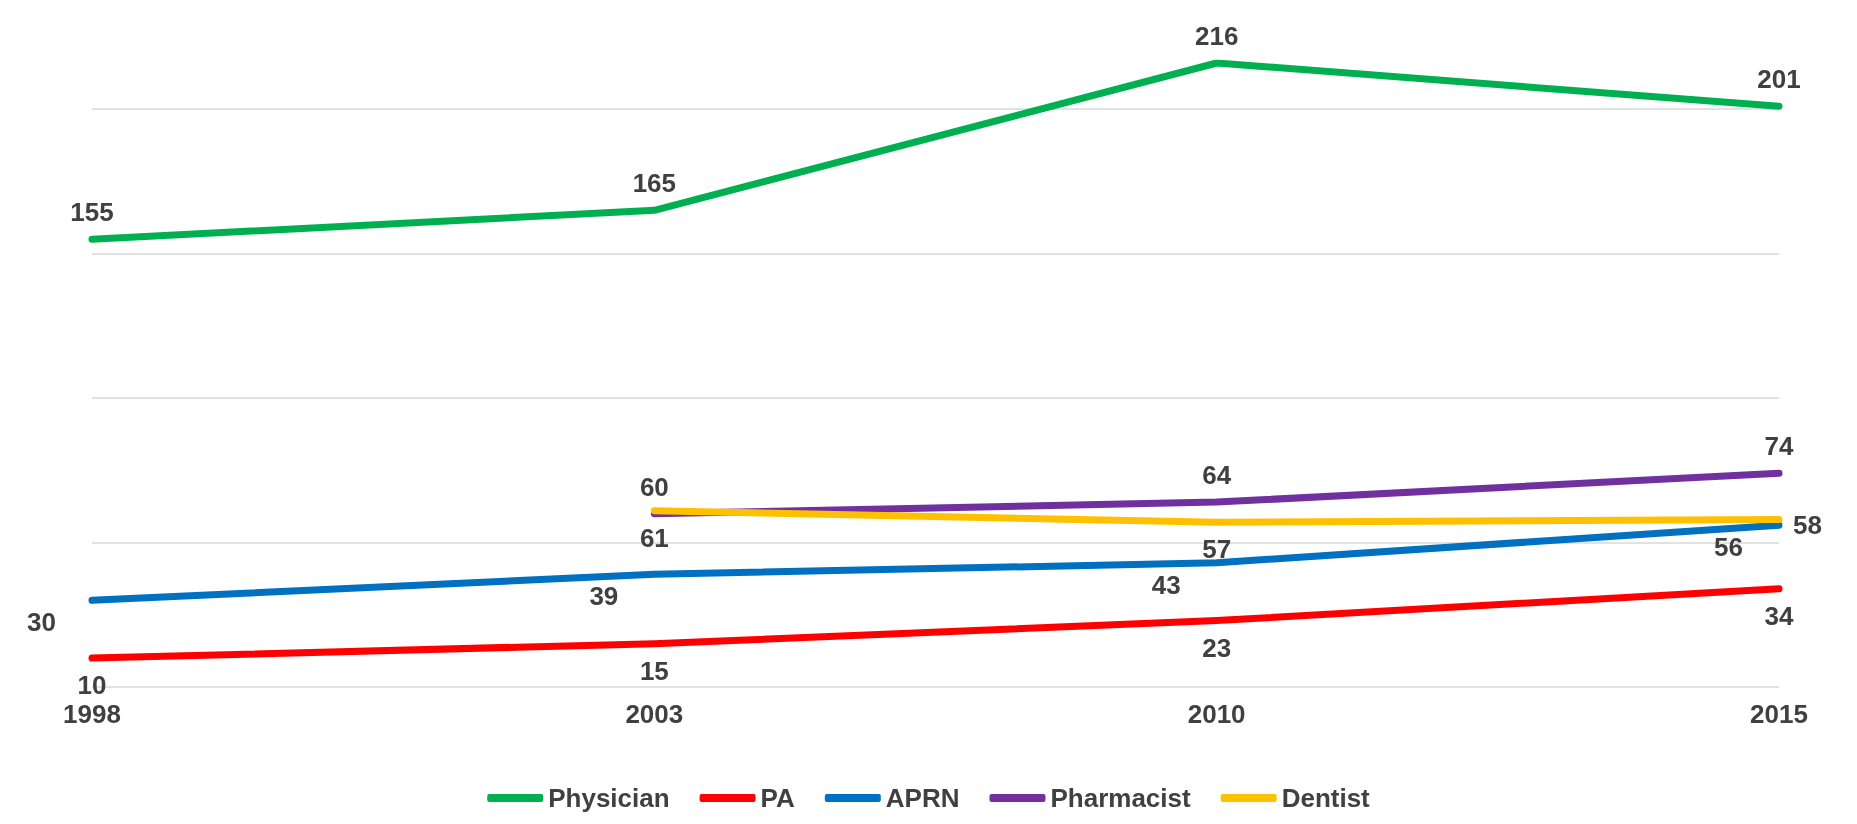  What do you see at coordinates (1217, 549) in the screenshot?
I see `data-label: 57` at bounding box center [1217, 549].